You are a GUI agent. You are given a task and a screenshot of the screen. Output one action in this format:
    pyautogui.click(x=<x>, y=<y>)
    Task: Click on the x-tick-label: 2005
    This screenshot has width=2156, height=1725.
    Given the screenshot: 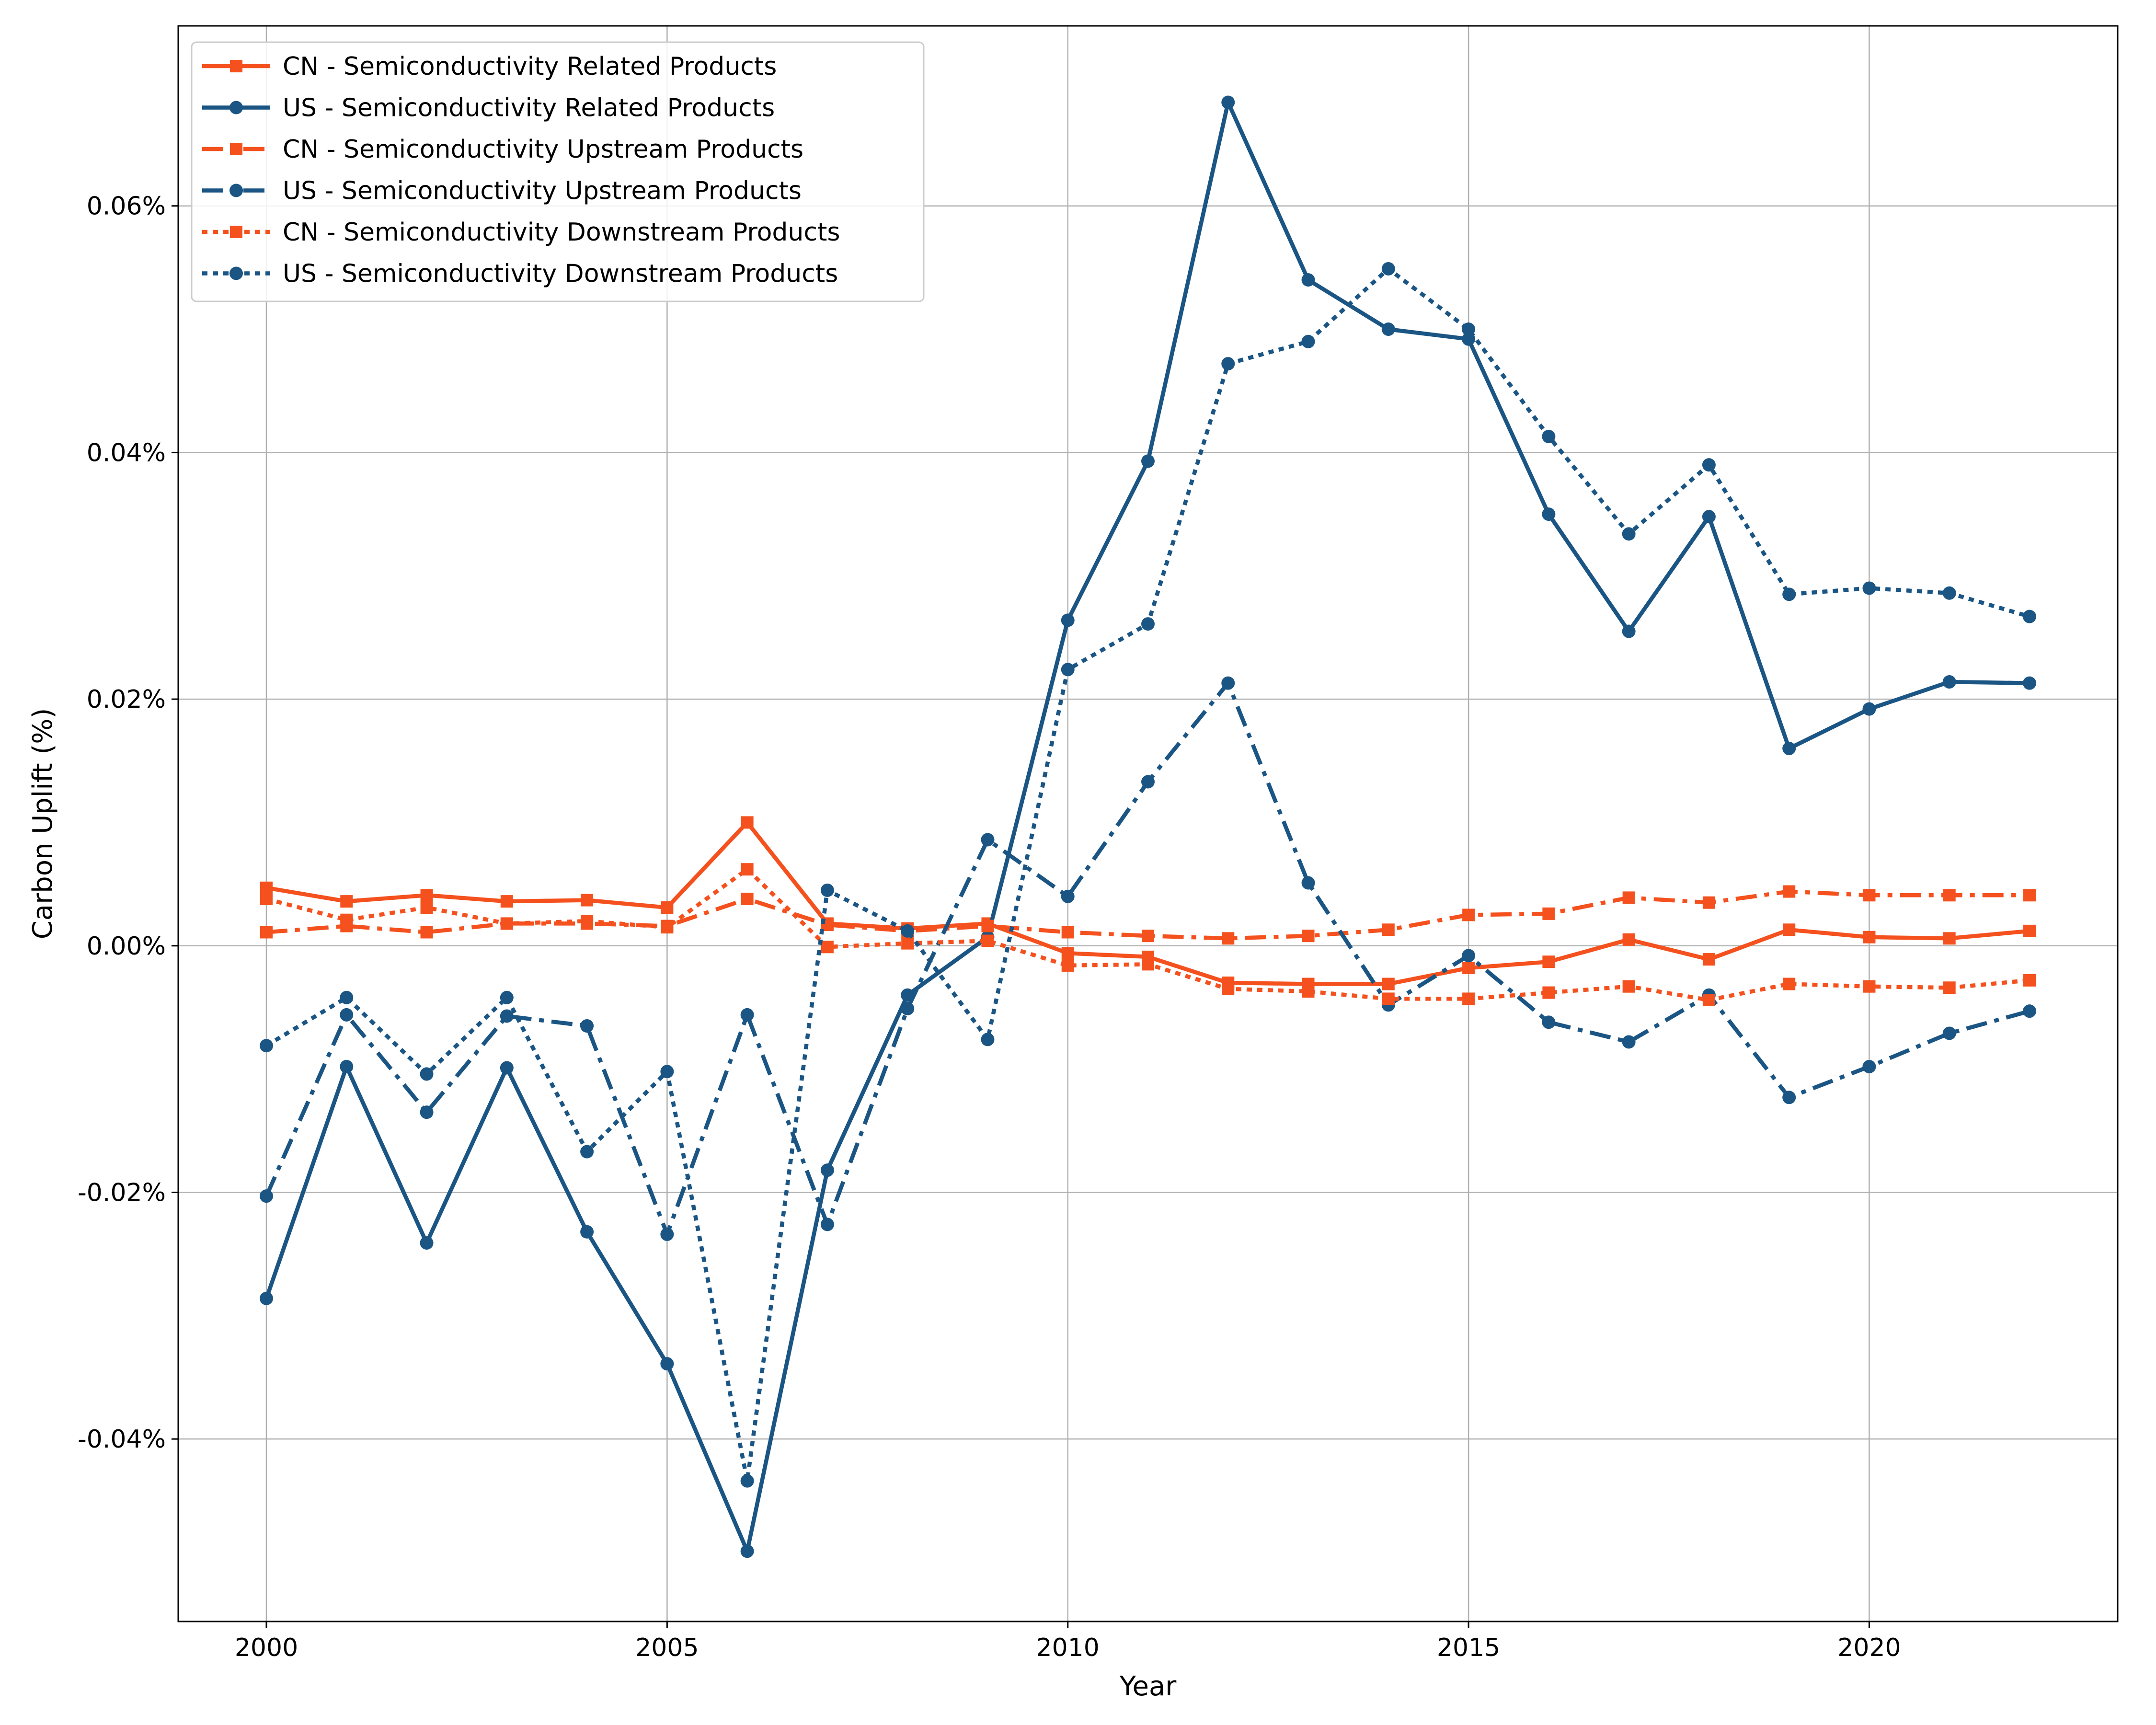 What is the action you would take?
    pyautogui.click(x=667, y=1647)
    